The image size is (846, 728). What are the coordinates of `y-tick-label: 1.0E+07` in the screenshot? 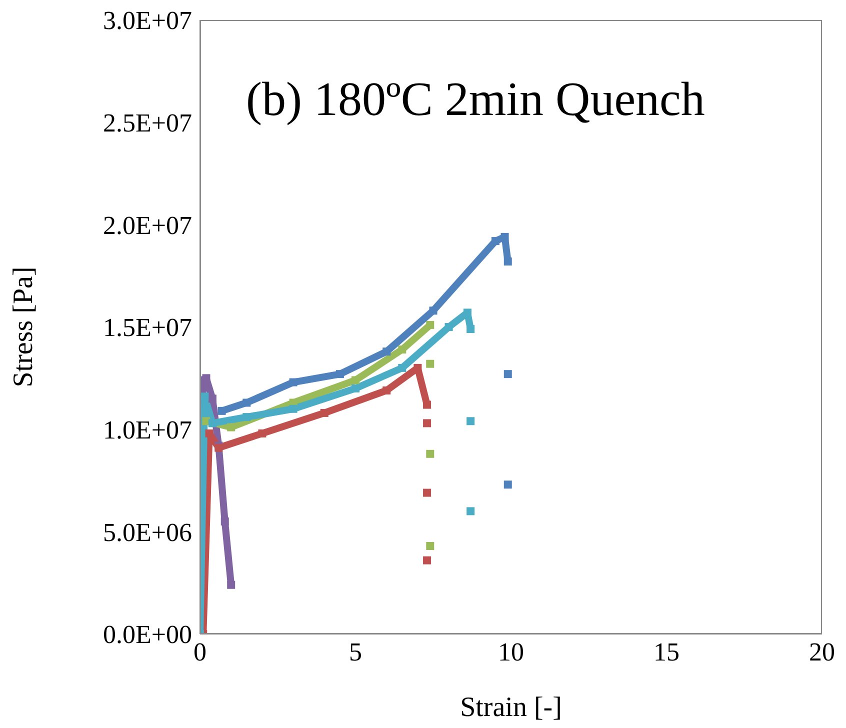 It's located at (147, 430).